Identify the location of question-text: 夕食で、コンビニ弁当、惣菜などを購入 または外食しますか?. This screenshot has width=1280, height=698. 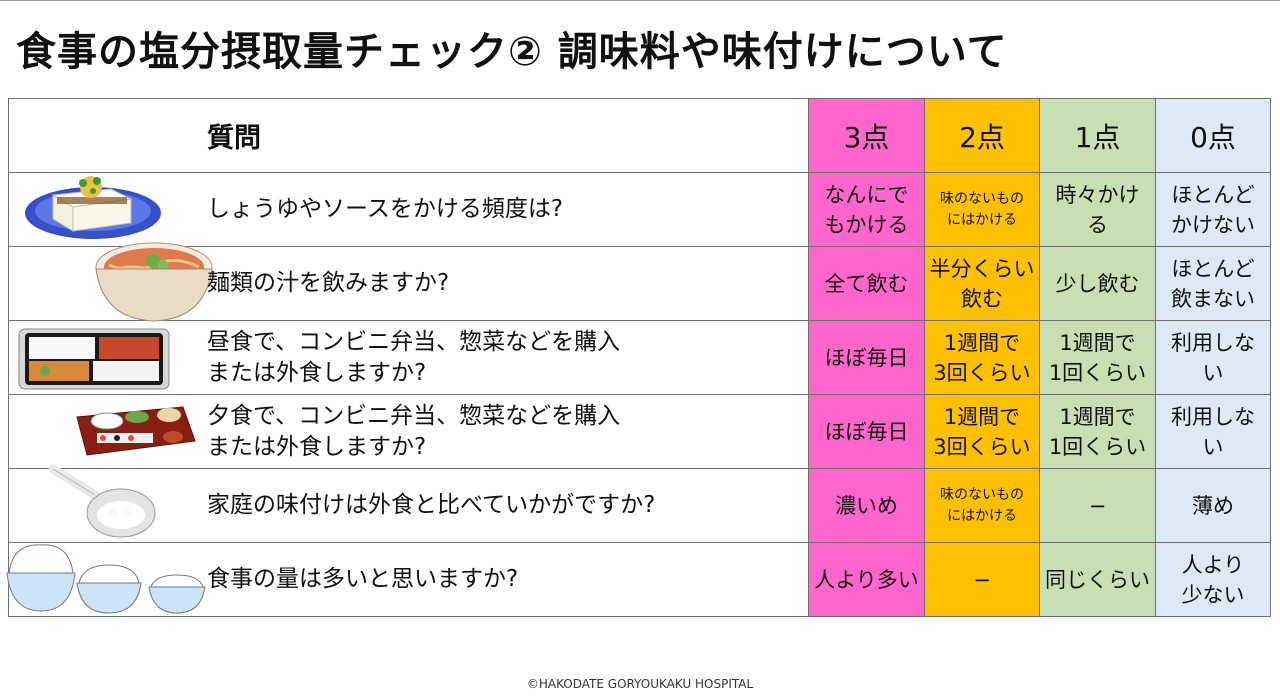
(414, 431).